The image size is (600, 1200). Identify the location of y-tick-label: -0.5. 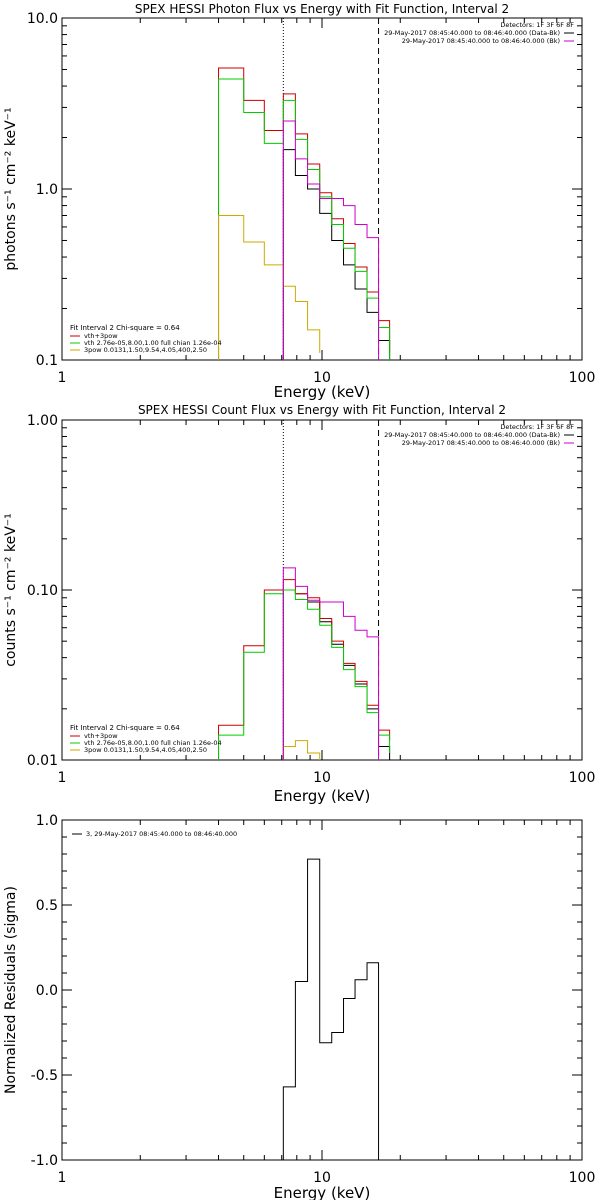
(44, 1076).